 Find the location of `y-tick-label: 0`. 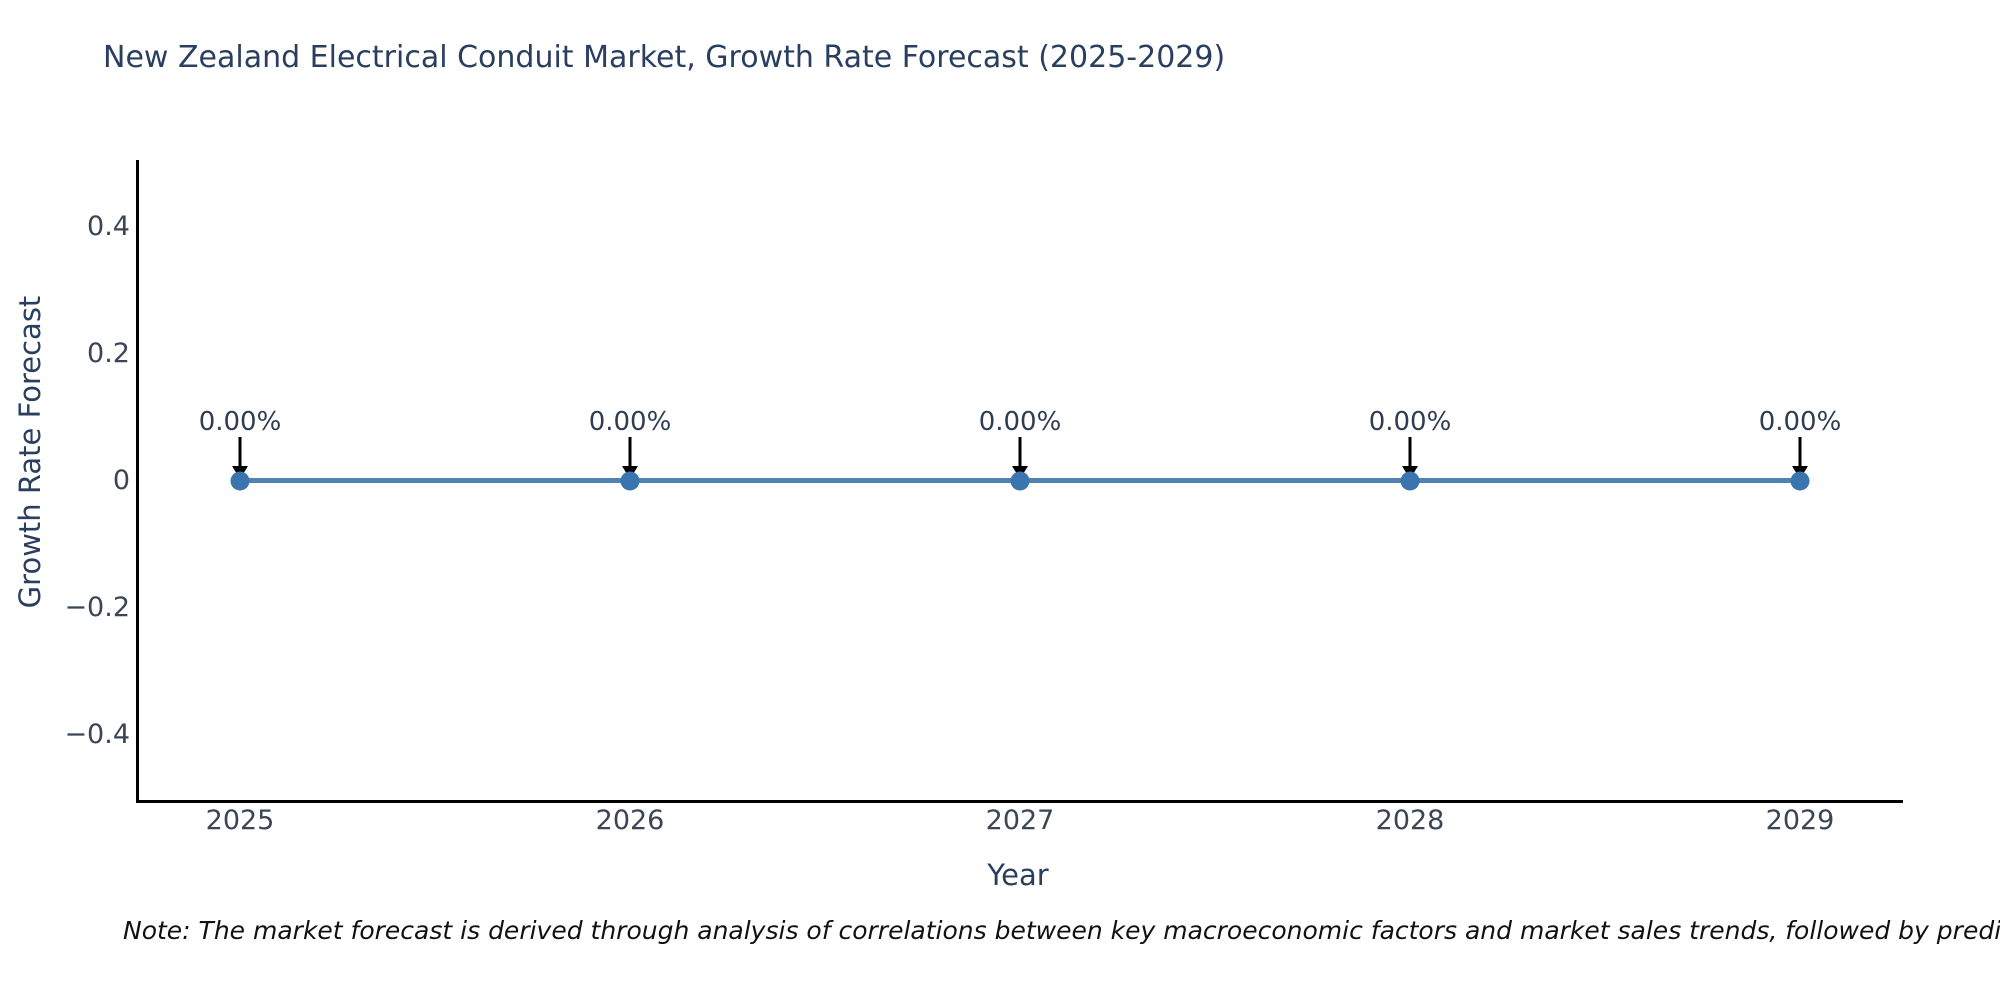

y-tick-label: 0 is located at coordinates (121, 480).